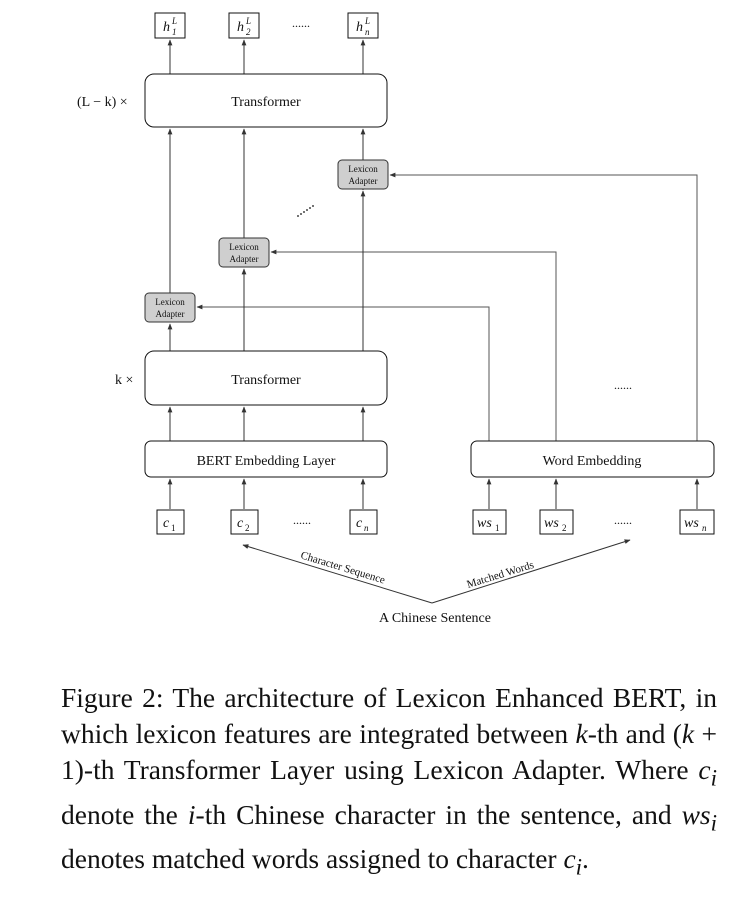 This screenshot has height=923, width=736. Describe the element at coordinates (266, 423) in the screenshot. I see `embedding-arrows` at that location.